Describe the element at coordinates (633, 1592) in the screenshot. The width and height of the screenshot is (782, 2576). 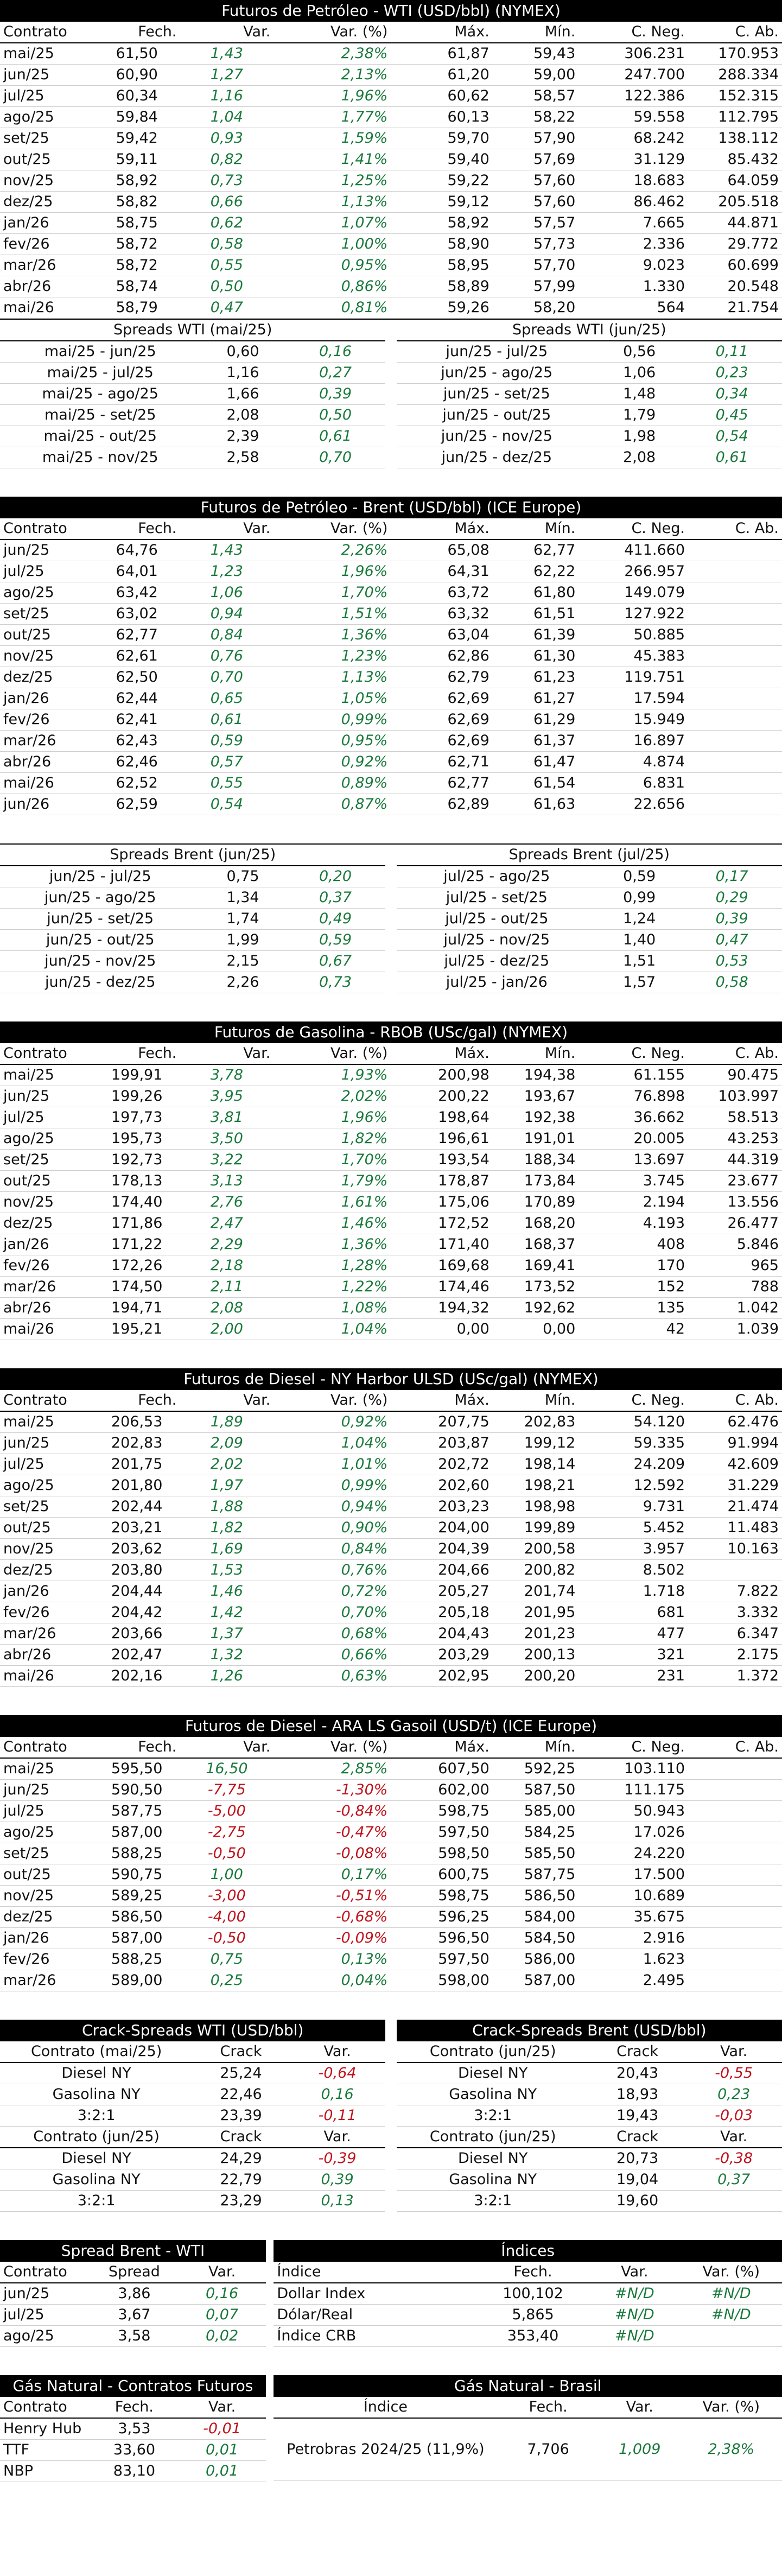
I see `table-cell: 1.718` at that location.